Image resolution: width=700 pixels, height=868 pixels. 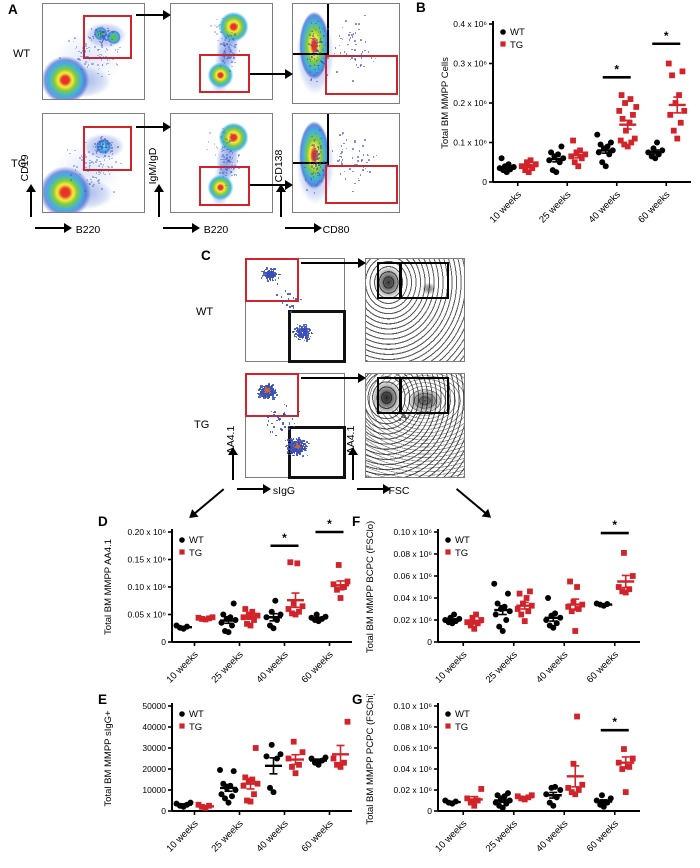 I want to click on flow-plot-a-tg-igmigd-b220, so click(x=221, y=163).